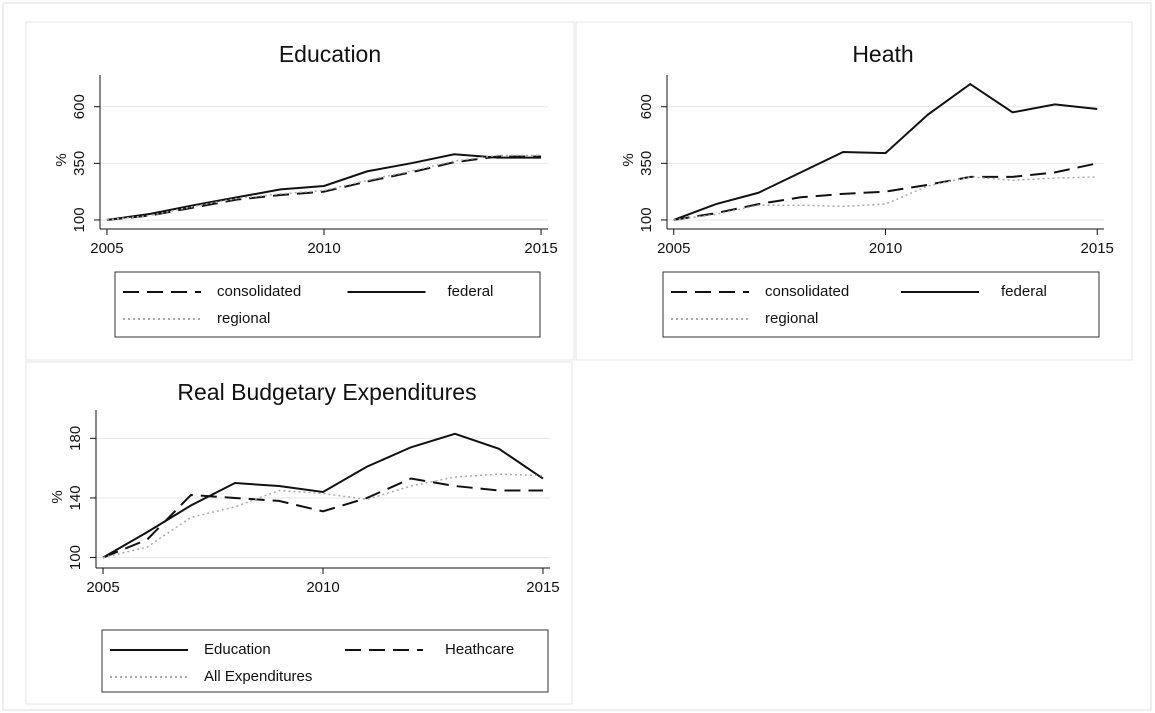 The height and width of the screenshot is (713, 1155). Describe the element at coordinates (479, 649) in the screenshot. I see `legend-label: Heathcare` at that location.